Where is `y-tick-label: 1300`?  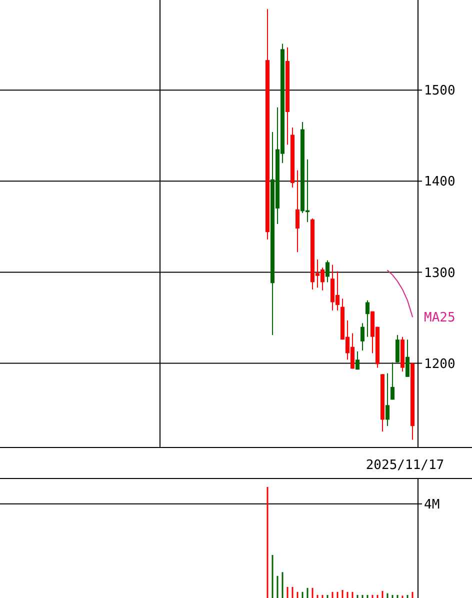 y-tick-label: 1300 is located at coordinates (440, 273).